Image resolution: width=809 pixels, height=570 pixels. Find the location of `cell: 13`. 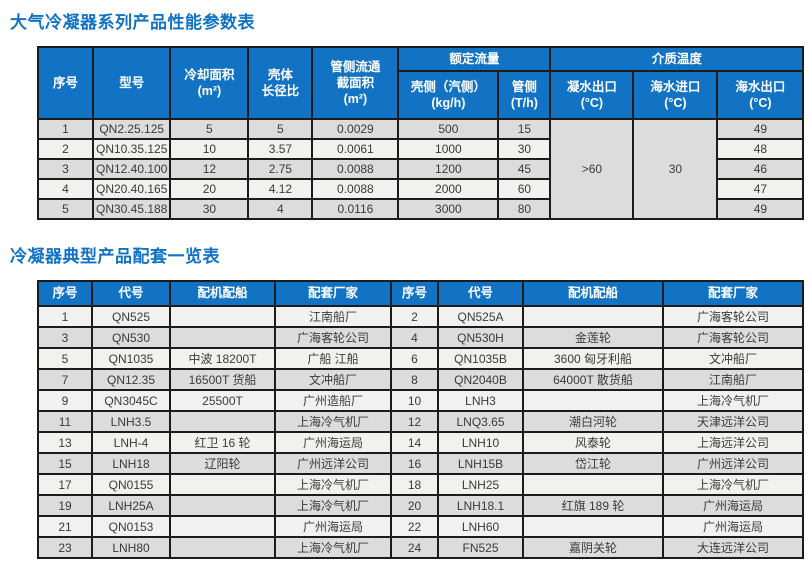

cell: 13 is located at coordinates (65, 442).